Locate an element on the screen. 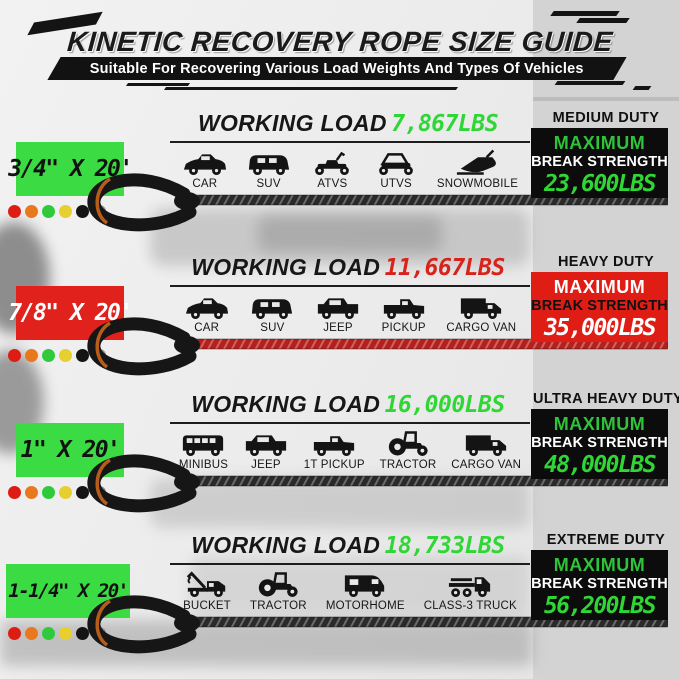 The image size is (679, 679). snowmobile-icon is located at coordinates (478, 162).